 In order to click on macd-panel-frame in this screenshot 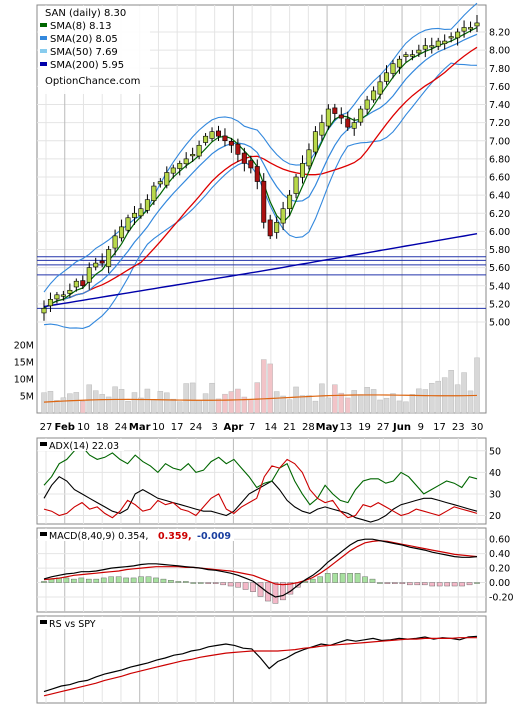, I will do `click(261, 570)`.